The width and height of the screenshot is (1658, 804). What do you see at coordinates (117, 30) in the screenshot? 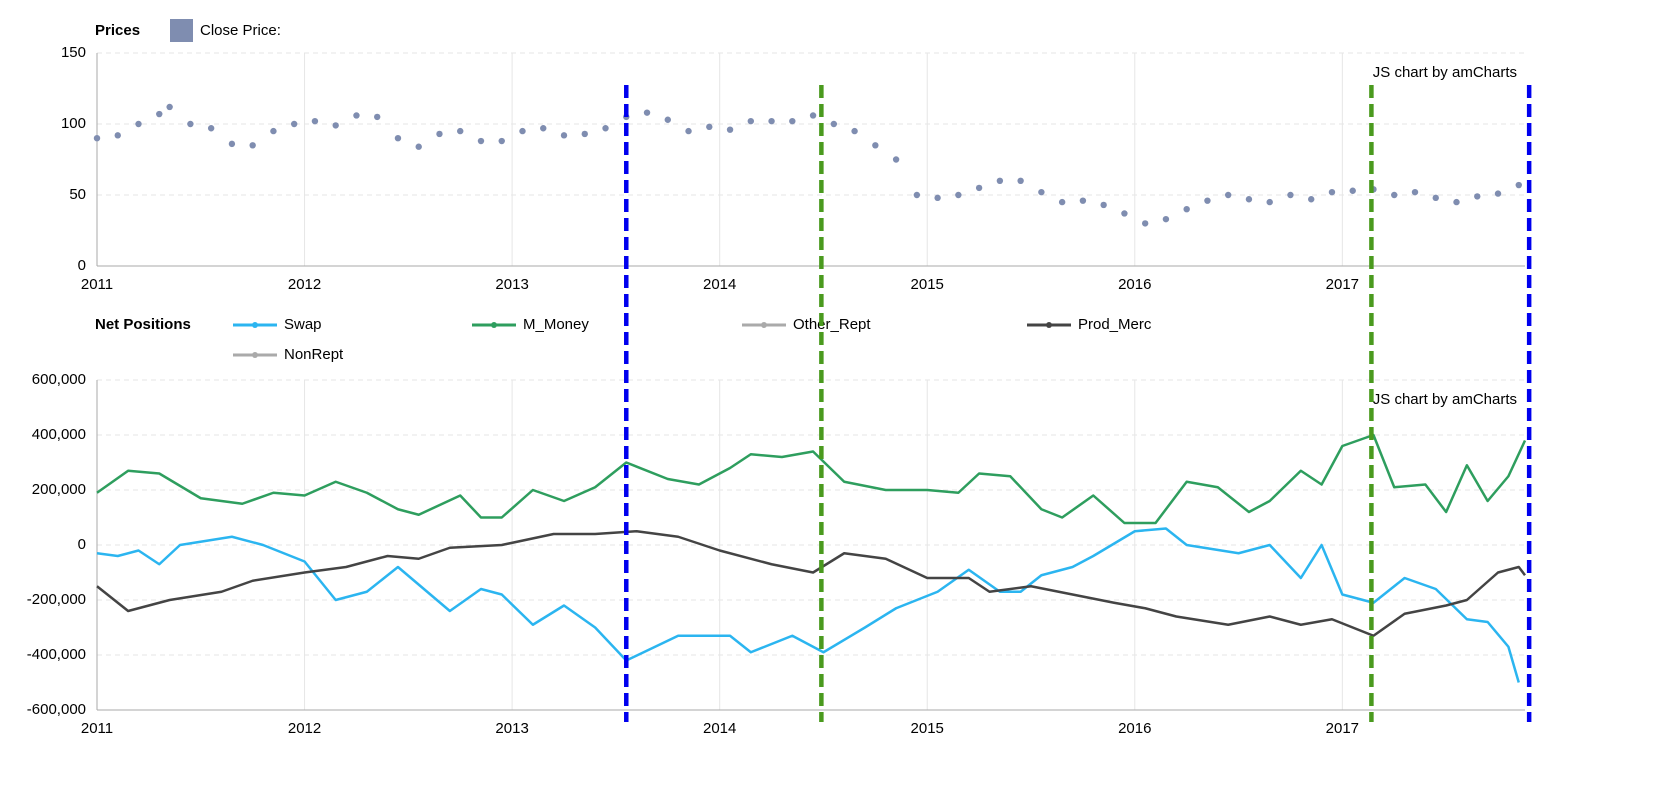
I see `chart-title: Prices` at bounding box center [117, 30].